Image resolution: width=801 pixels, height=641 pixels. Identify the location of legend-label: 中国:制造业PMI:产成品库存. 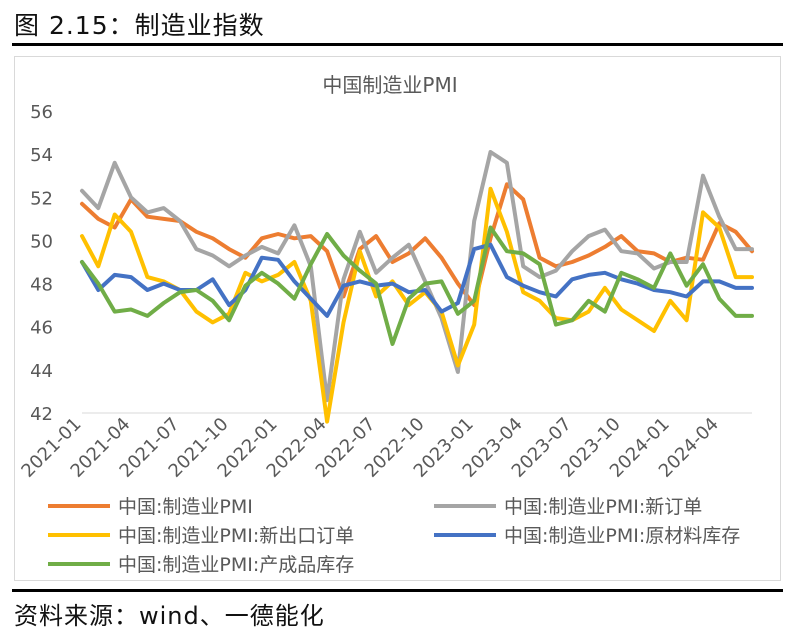
(236, 565).